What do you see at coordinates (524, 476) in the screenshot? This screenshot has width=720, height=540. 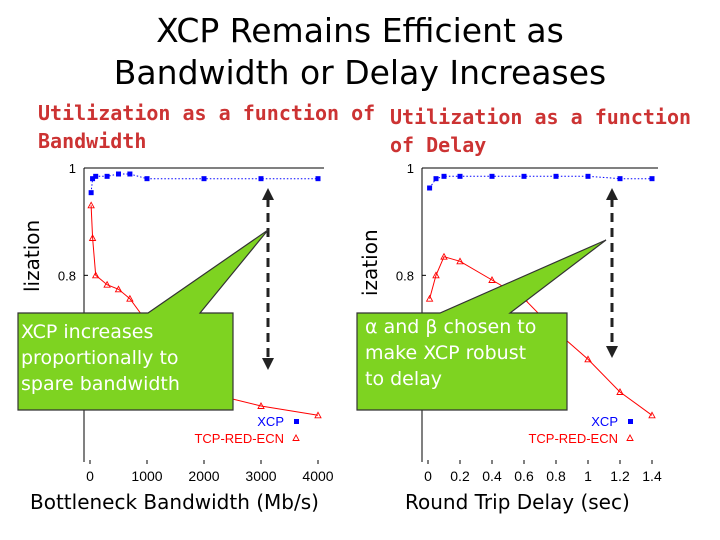 I see `right-x-tick-label: 0.6` at bounding box center [524, 476].